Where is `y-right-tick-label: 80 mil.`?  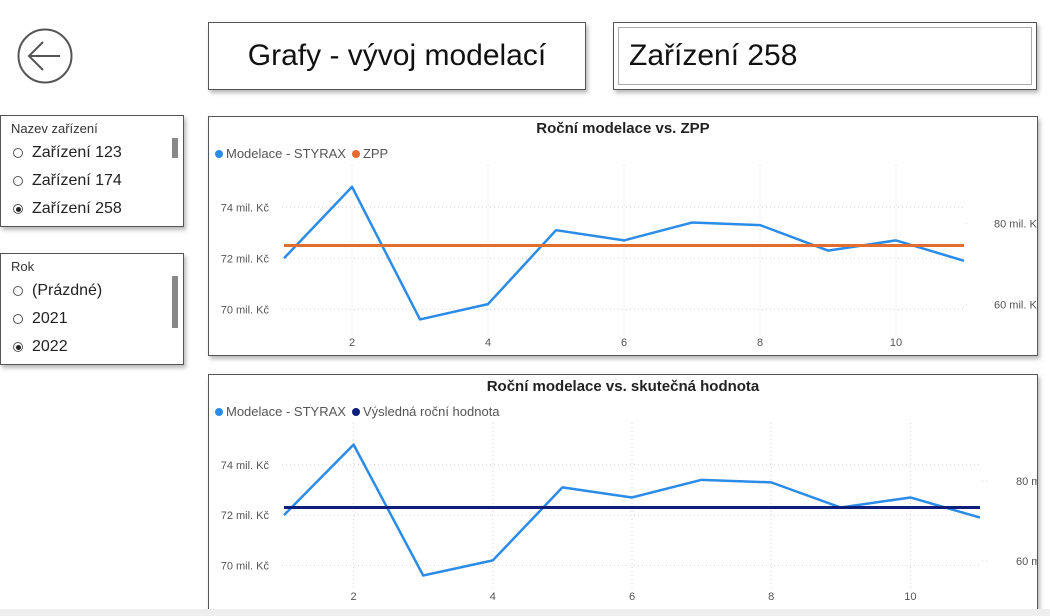 y-right-tick-label: 80 mil. is located at coordinates (1026, 482).